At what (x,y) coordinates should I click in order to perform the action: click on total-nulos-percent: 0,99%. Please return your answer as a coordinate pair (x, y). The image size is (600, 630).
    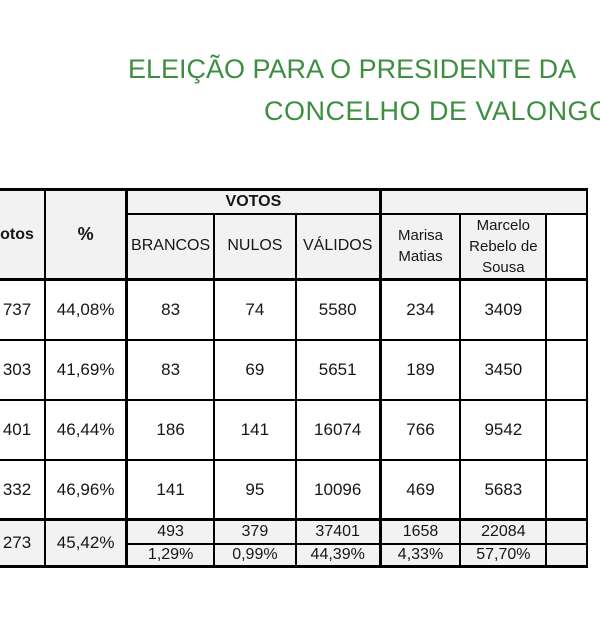
    Looking at the image, I should click on (255, 555).